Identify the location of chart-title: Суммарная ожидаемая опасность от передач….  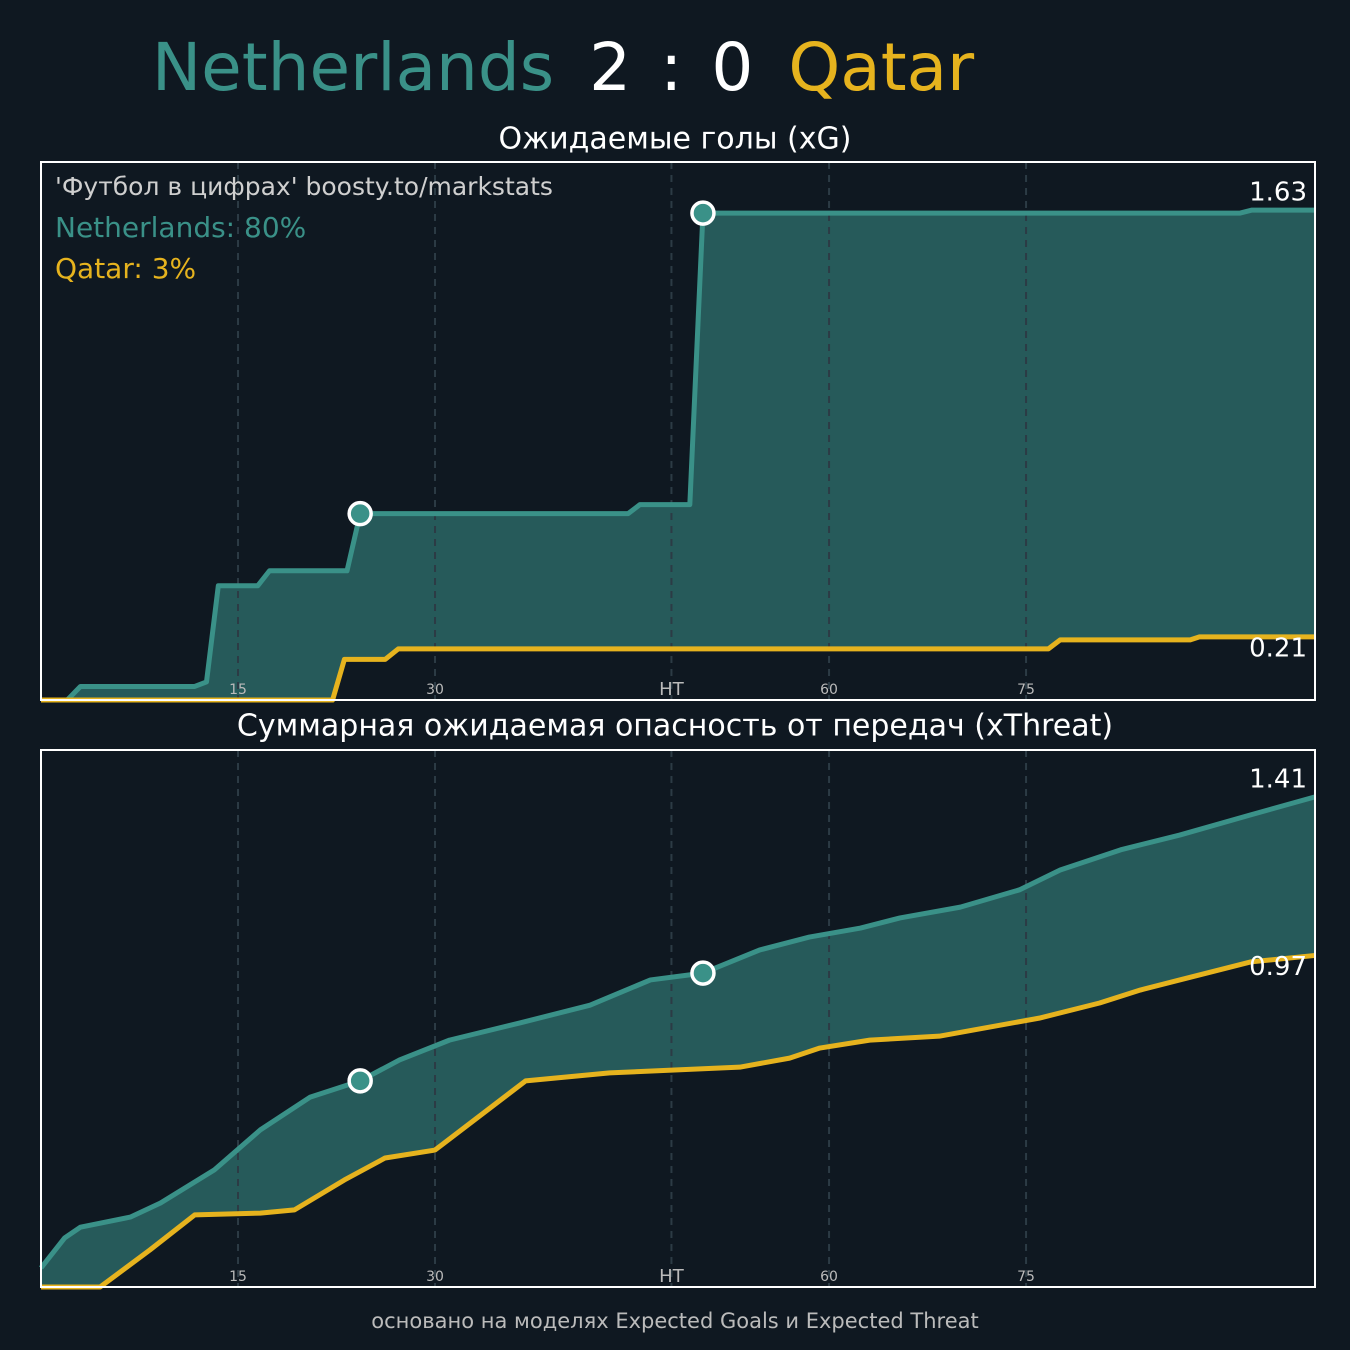
(675, 726).